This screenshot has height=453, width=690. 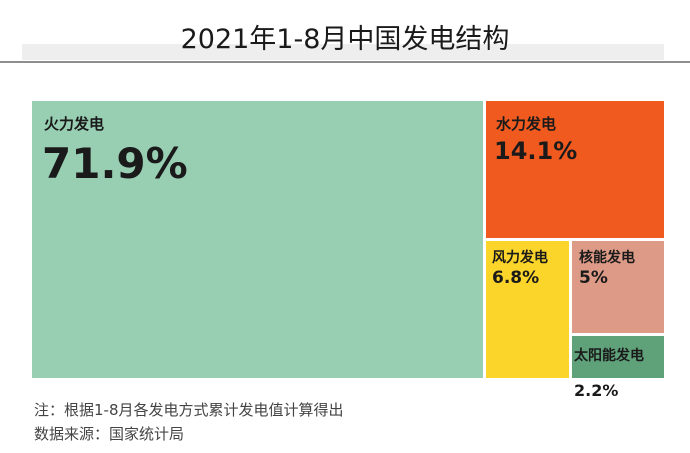 What do you see at coordinates (109, 434) in the screenshot?
I see `data-source: 数据来源：国家统计局` at bounding box center [109, 434].